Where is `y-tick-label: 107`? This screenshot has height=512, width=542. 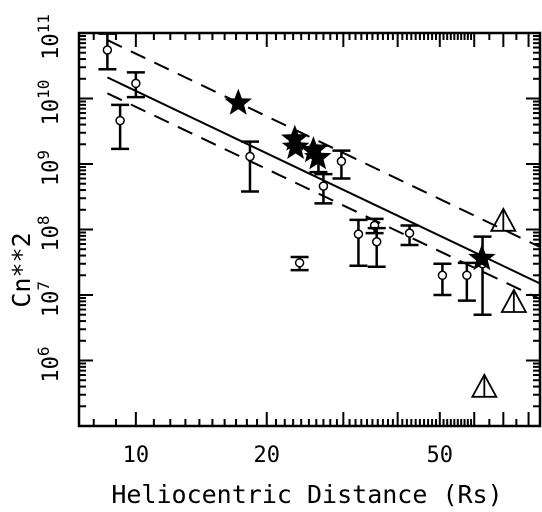
y-tick-label: 107 is located at coordinates (49, 299).